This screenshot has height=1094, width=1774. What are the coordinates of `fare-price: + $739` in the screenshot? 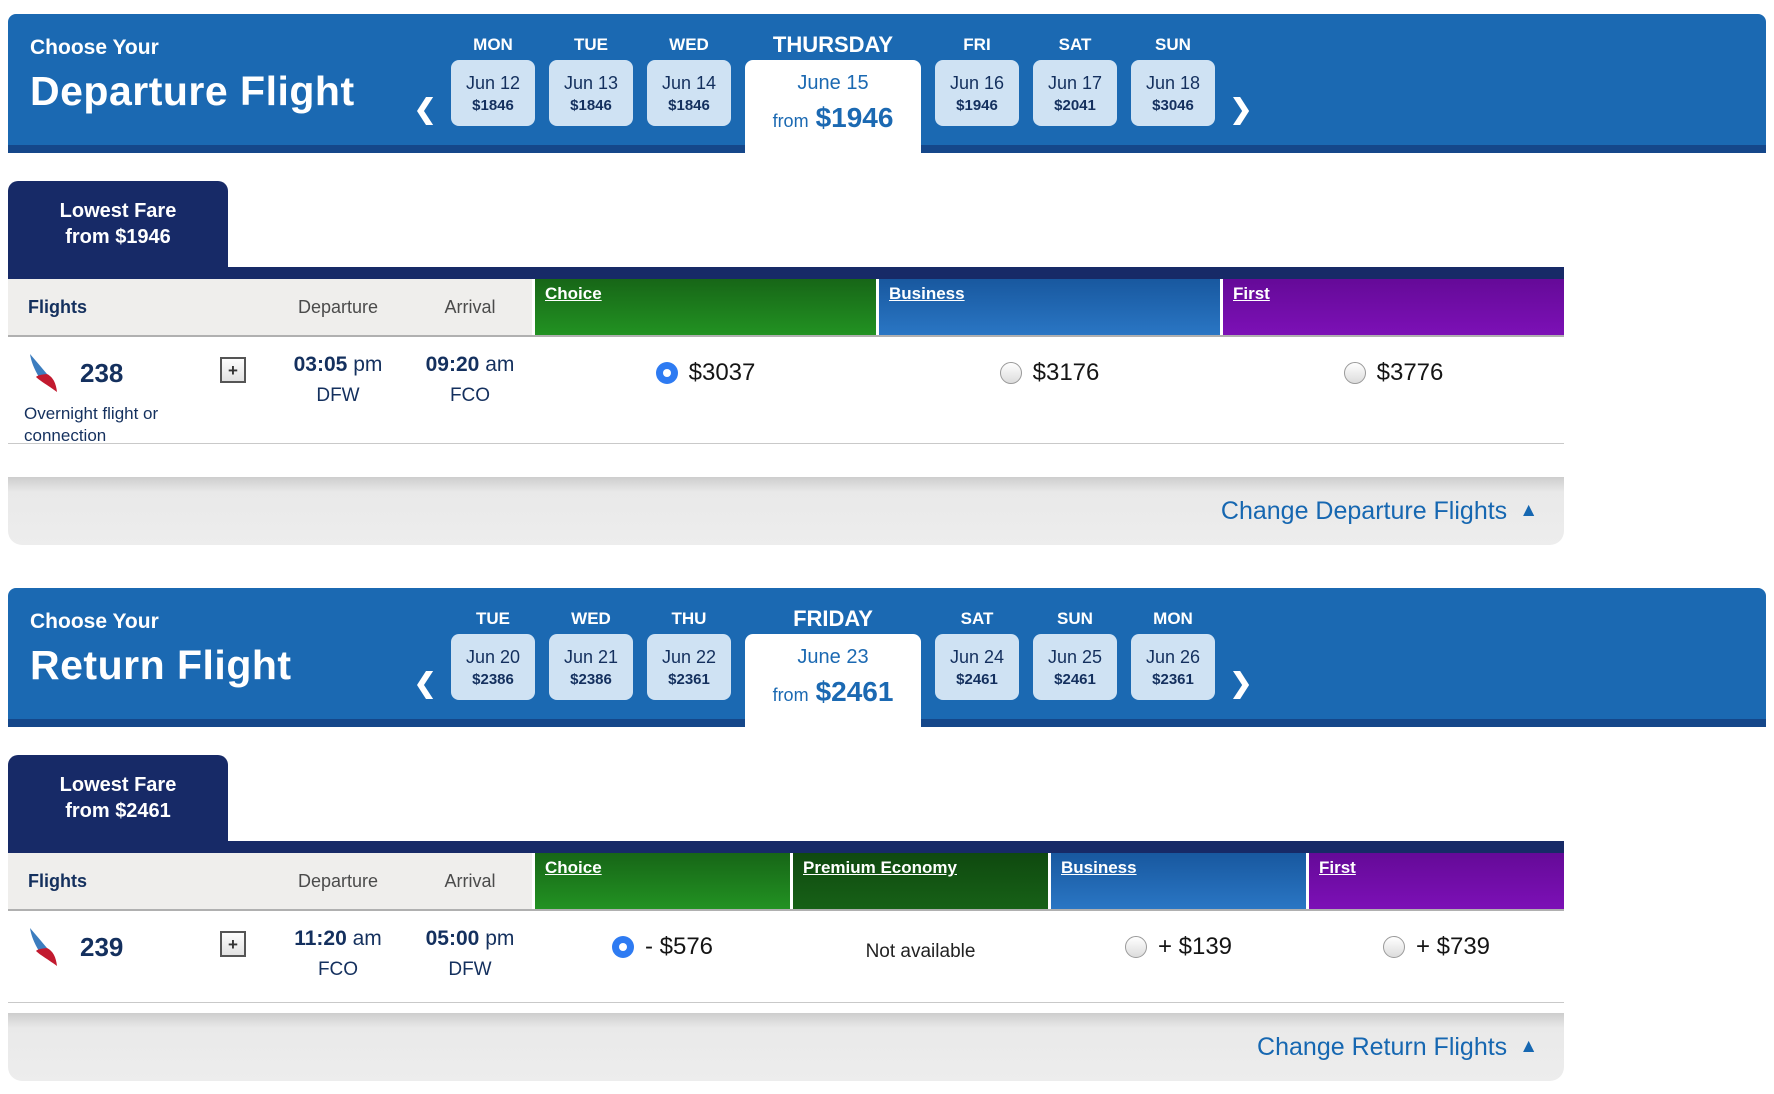 It's located at (1453, 946).